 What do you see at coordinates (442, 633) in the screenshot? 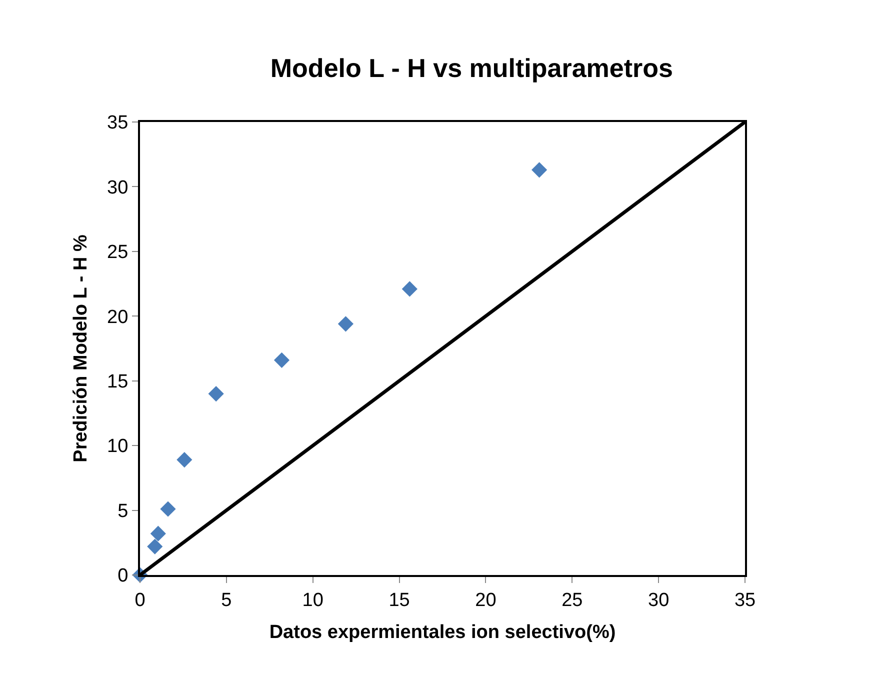
I see `x-axis-title: Datos expermientales ion selectivo(%)` at bounding box center [442, 633].